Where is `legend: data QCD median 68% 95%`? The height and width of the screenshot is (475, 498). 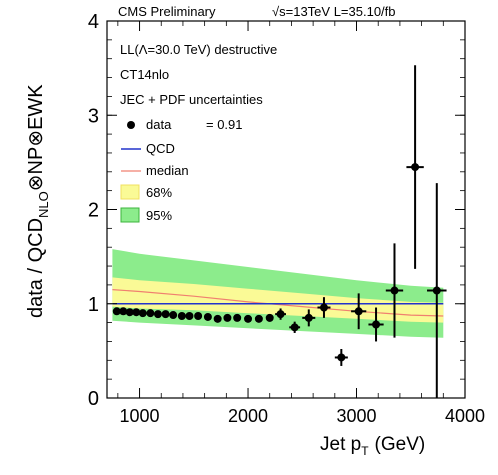 legend: data QCD median 68% 95% is located at coordinates (154, 170).